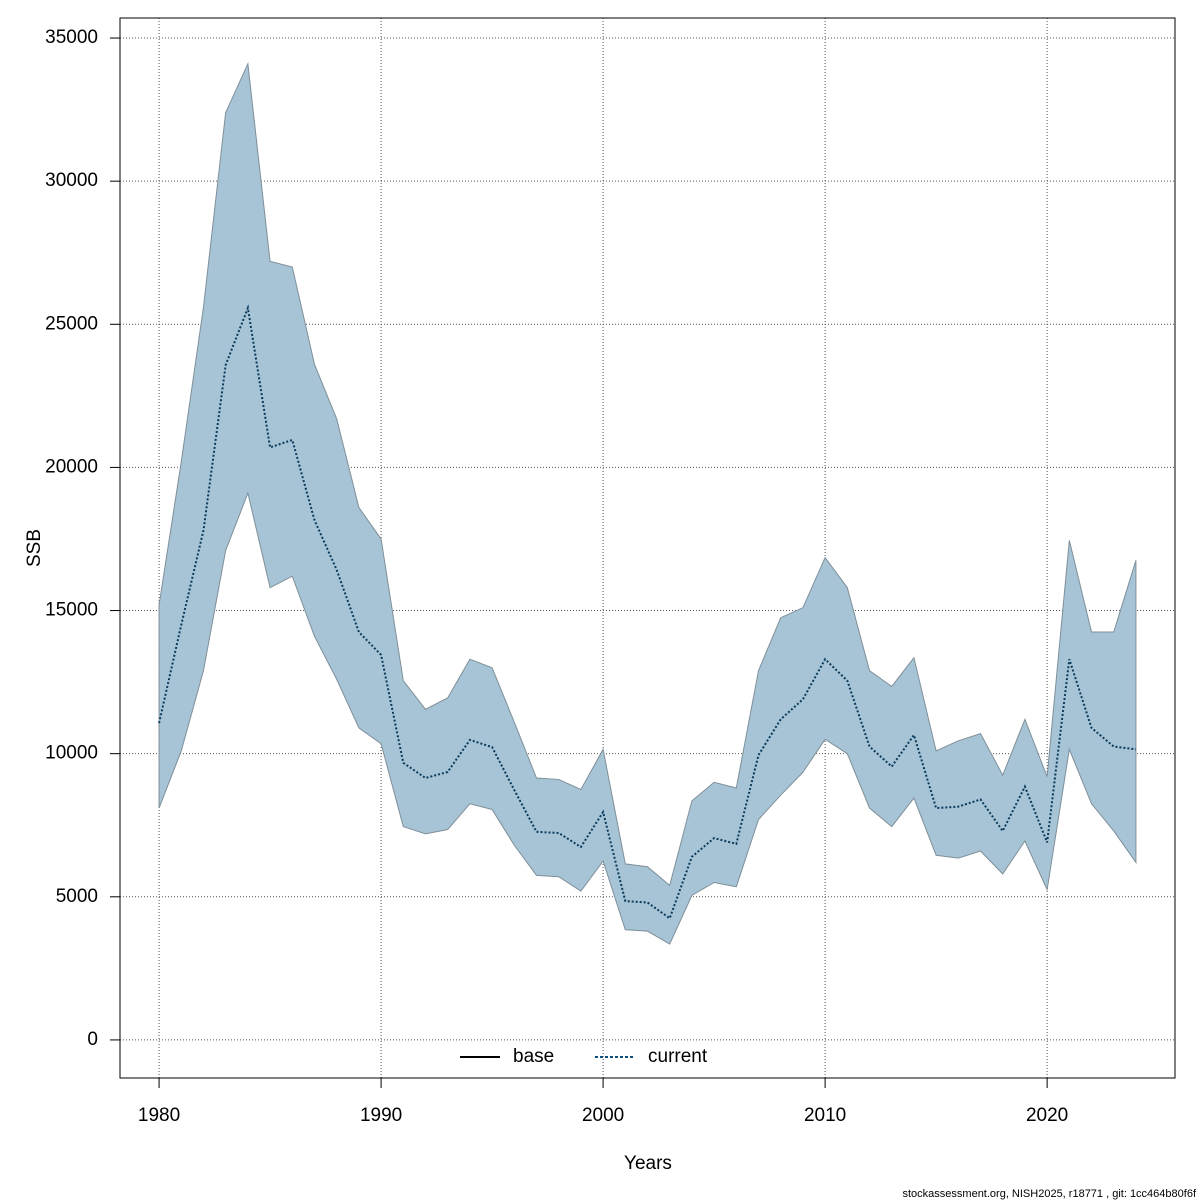  What do you see at coordinates (71, 753) in the screenshot?
I see `y-tick-label: 10000` at bounding box center [71, 753].